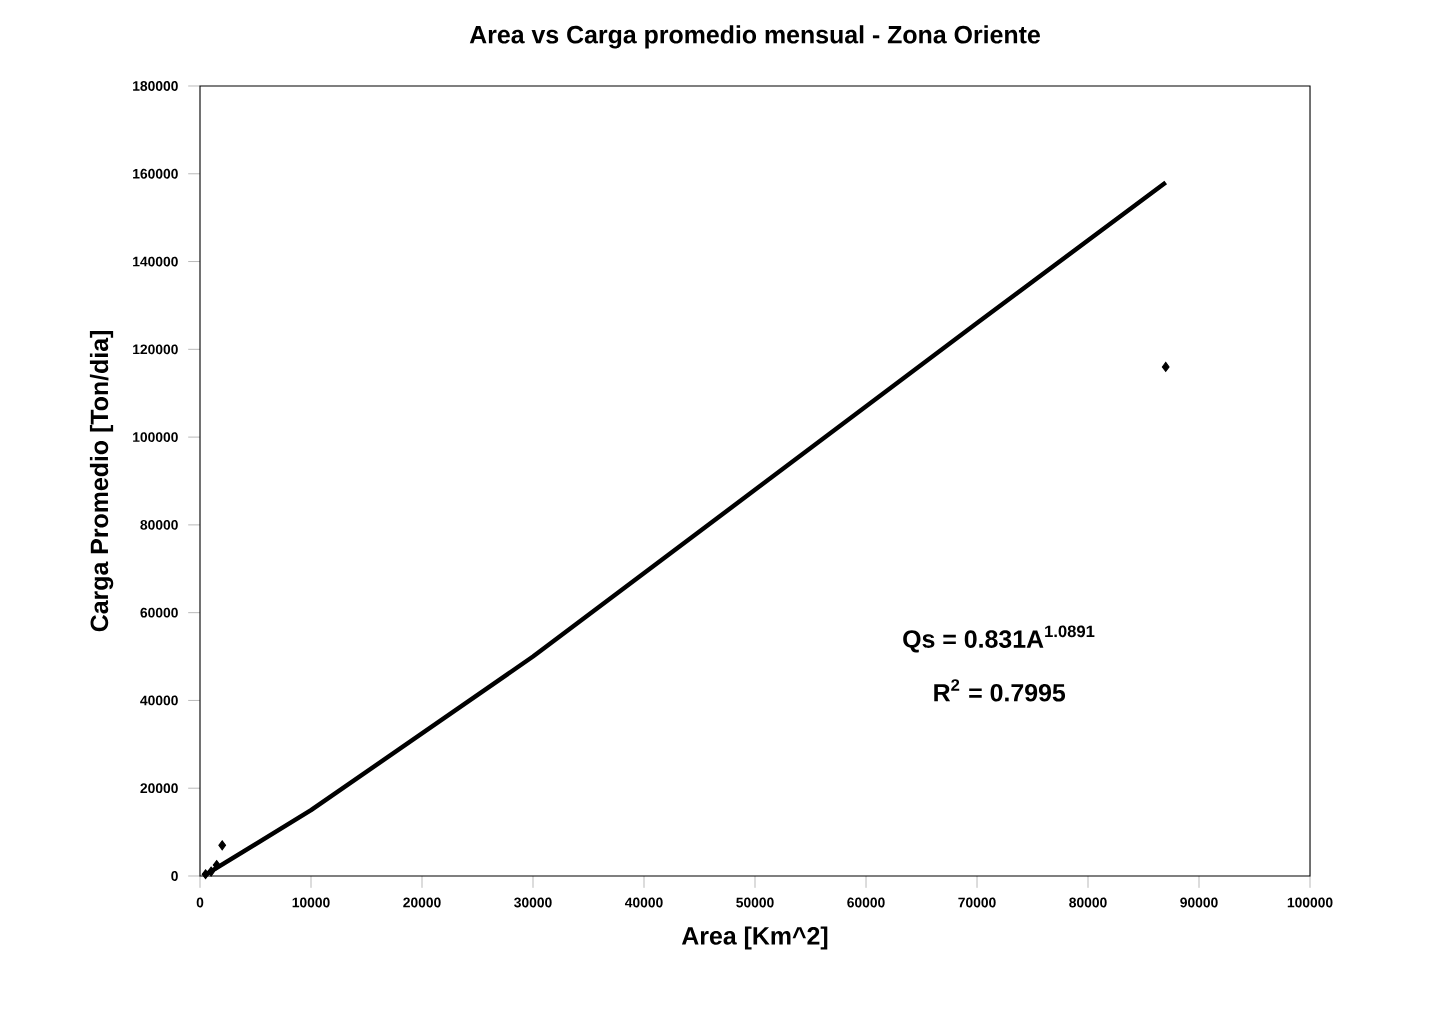 This screenshot has height=1020, width=1452. What do you see at coordinates (754, 37) in the screenshot?
I see `chart-title: Area vs Carga promedio mensual - Zona Oriente` at bounding box center [754, 37].